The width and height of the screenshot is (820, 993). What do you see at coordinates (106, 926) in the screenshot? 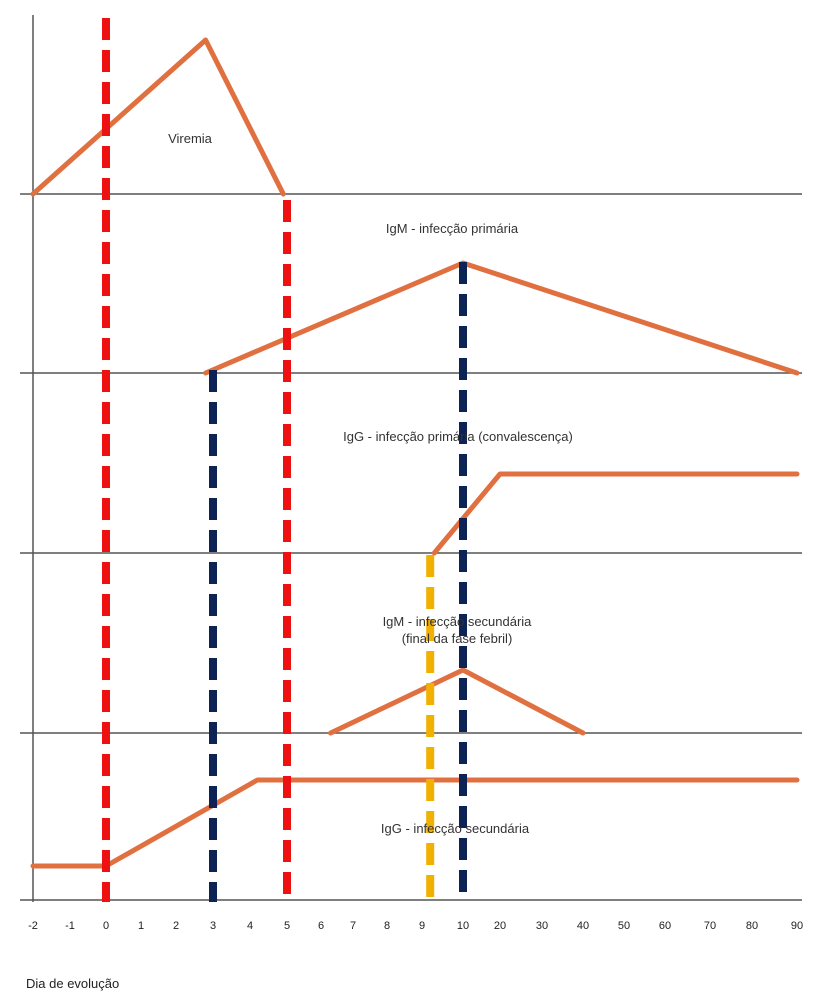
I see `x-tick-label: 0` at bounding box center [106, 926].